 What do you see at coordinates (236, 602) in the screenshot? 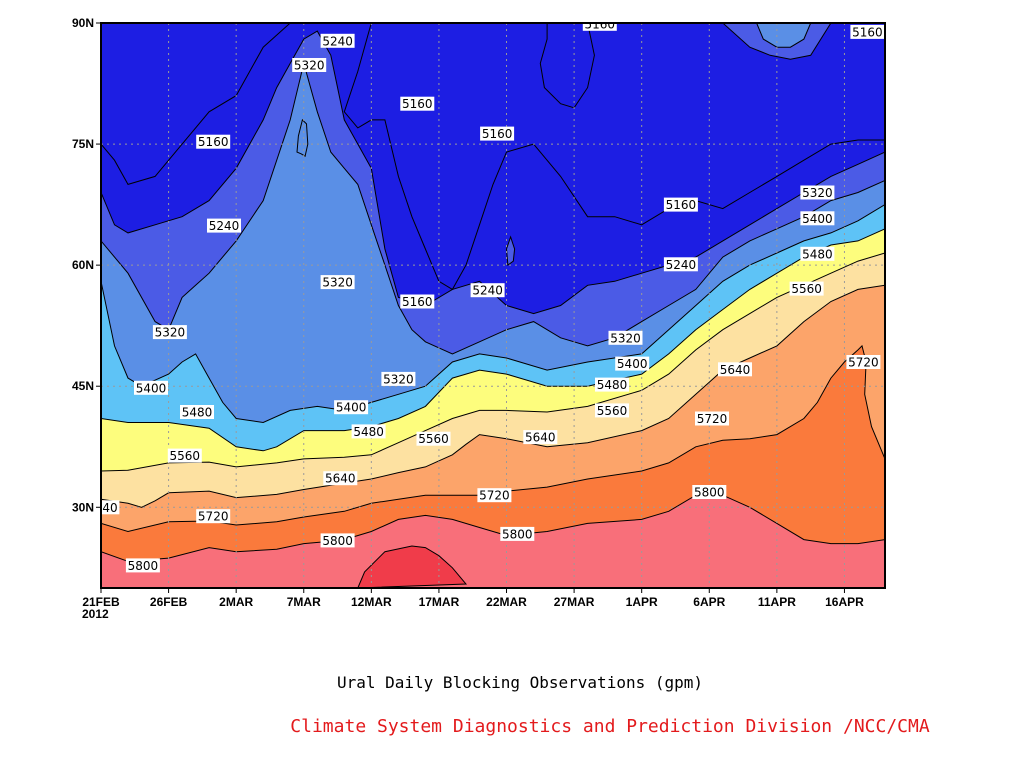
I see `x-tick-label: 2MAR` at bounding box center [236, 602].